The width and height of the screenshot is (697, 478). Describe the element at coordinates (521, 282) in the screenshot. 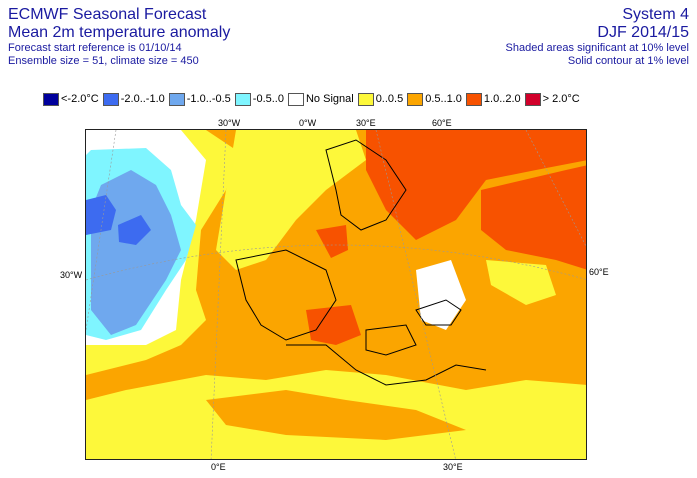

I see `zone-yellow-east` at that location.